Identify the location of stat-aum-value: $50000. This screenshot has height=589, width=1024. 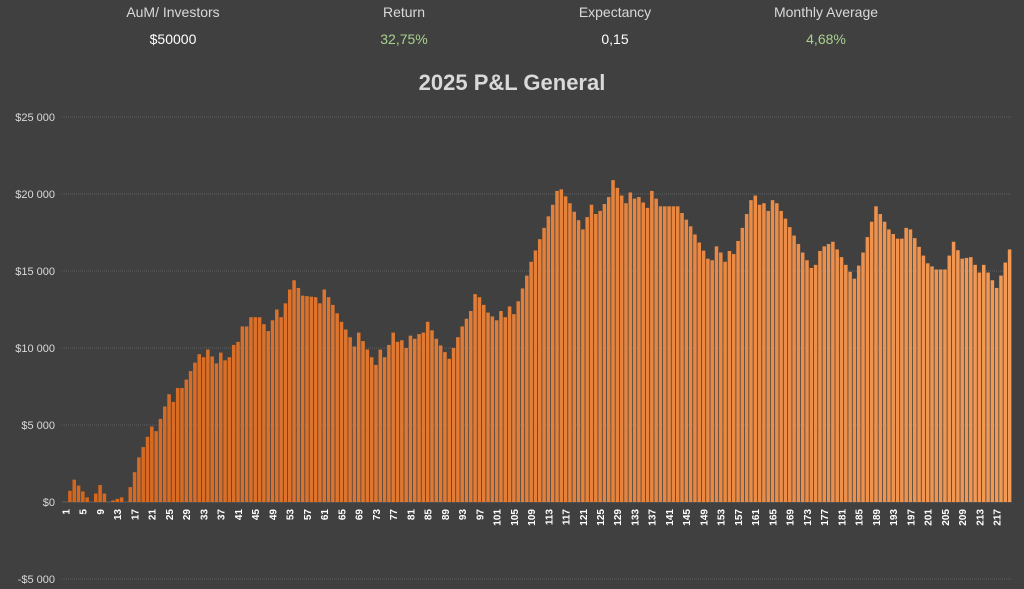
(173, 39).